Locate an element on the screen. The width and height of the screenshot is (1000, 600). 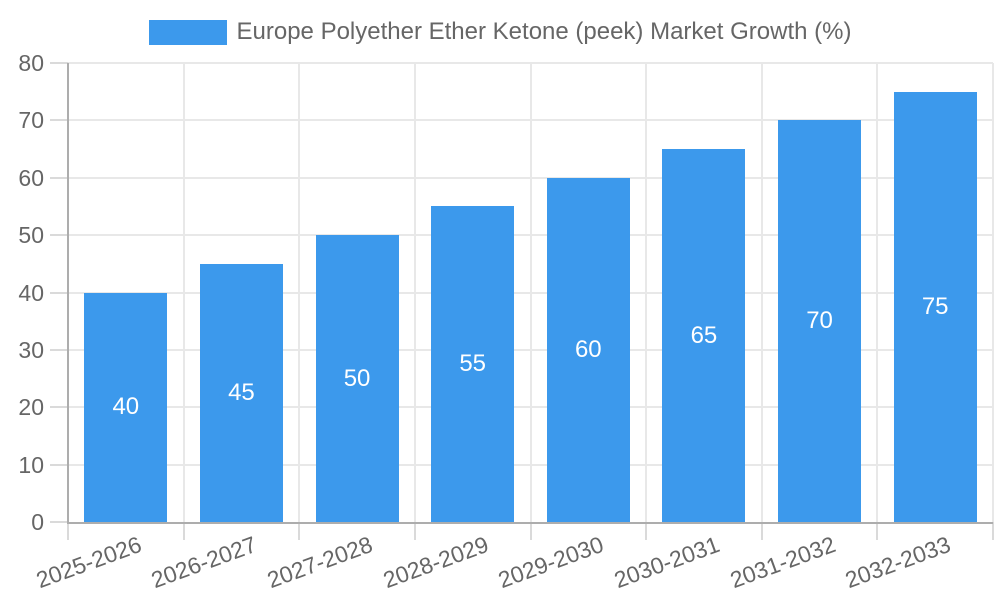
bar-value-label: 45 is located at coordinates (241, 392).